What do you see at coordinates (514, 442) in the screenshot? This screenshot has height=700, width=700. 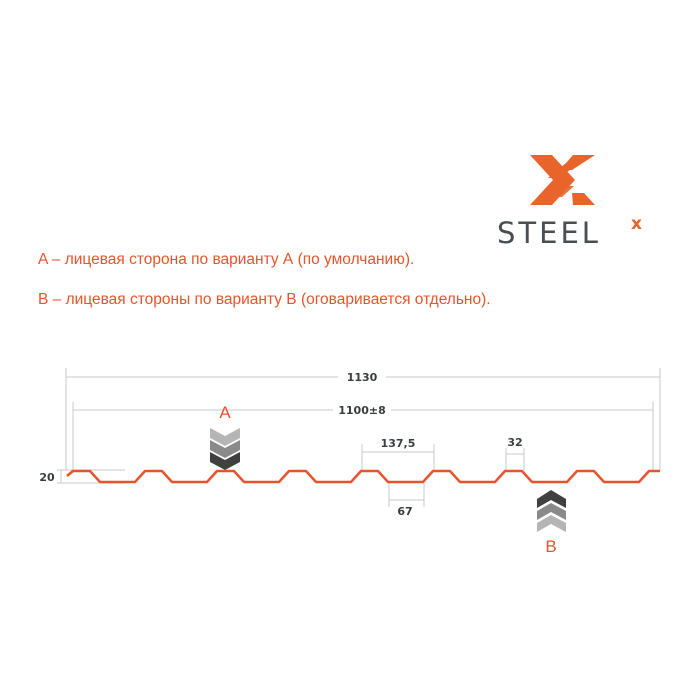 I see `dim-top-flat: 32` at bounding box center [514, 442].